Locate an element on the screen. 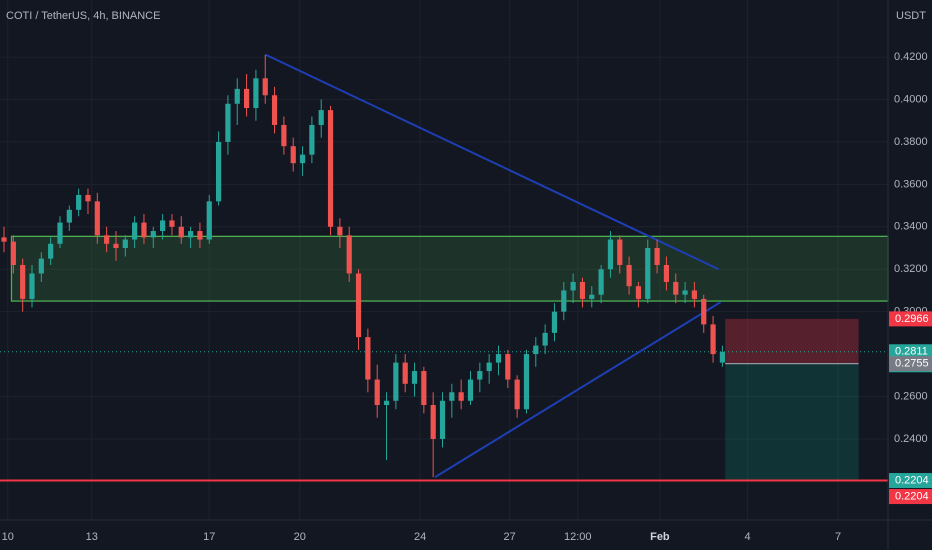  y-tick-label: 0.4200 is located at coordinates (911, 57).